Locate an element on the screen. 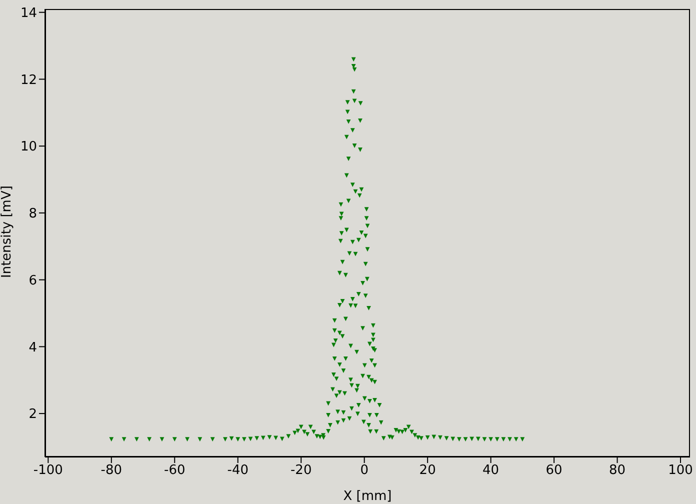 This screenshot has width=696, height=504. y-tick-label: 4 is located at coordinates (32, 348).